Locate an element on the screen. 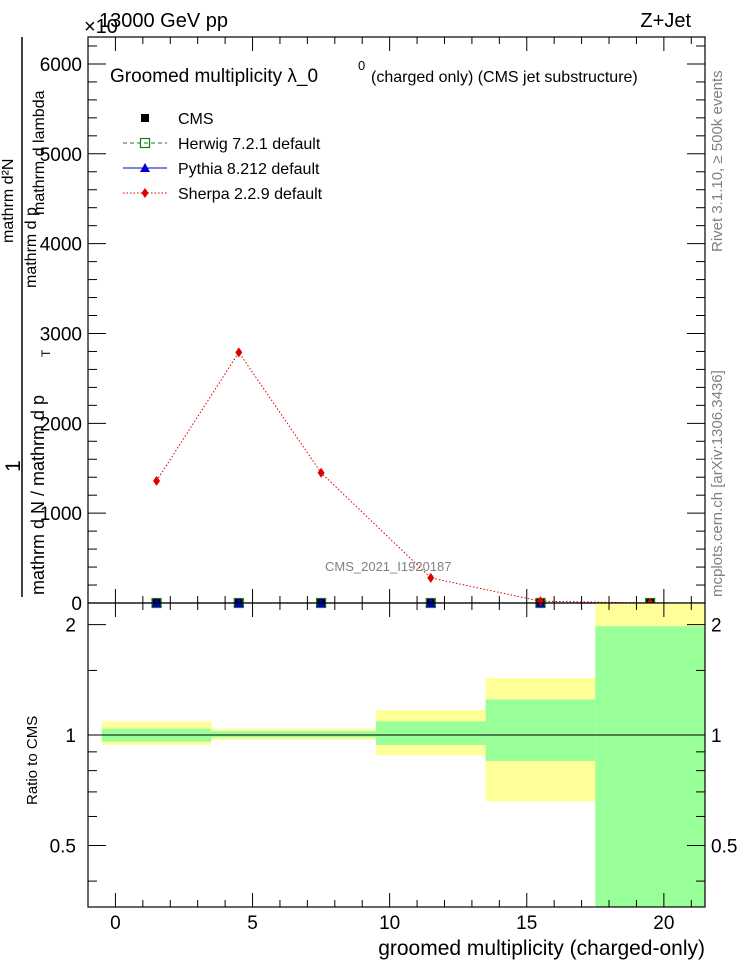 This screenshot has height=972, width=746. analysis-watermark: CMS_2021_I1920187 is located at coordinates (388, 566).